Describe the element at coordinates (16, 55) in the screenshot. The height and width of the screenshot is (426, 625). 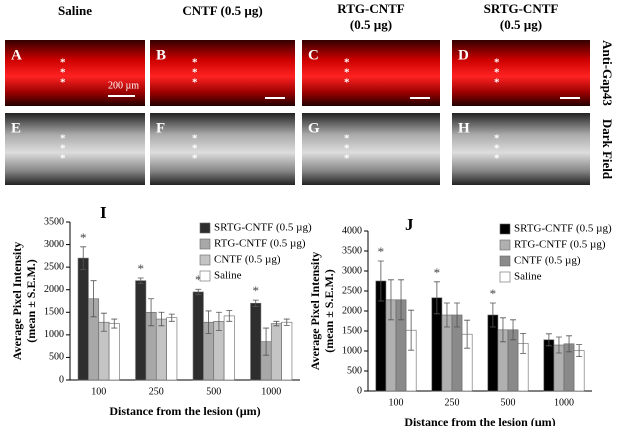
I see `panel-letter: A` at that location.